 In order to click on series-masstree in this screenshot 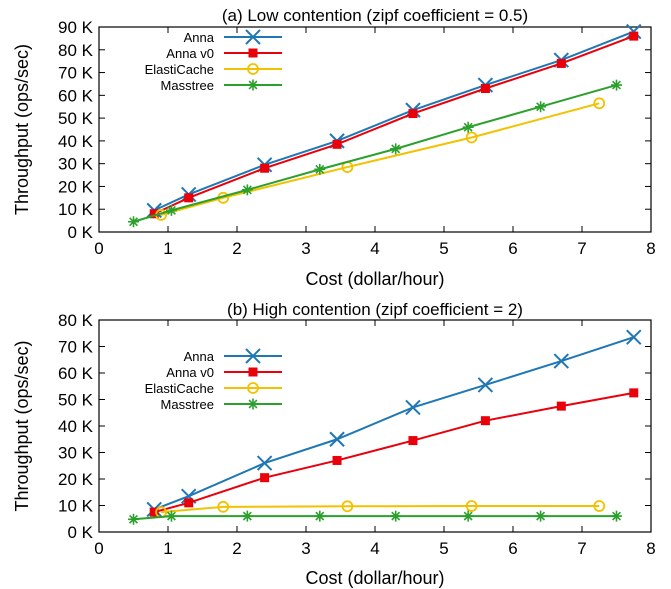, I will do `click(375, 517)`.